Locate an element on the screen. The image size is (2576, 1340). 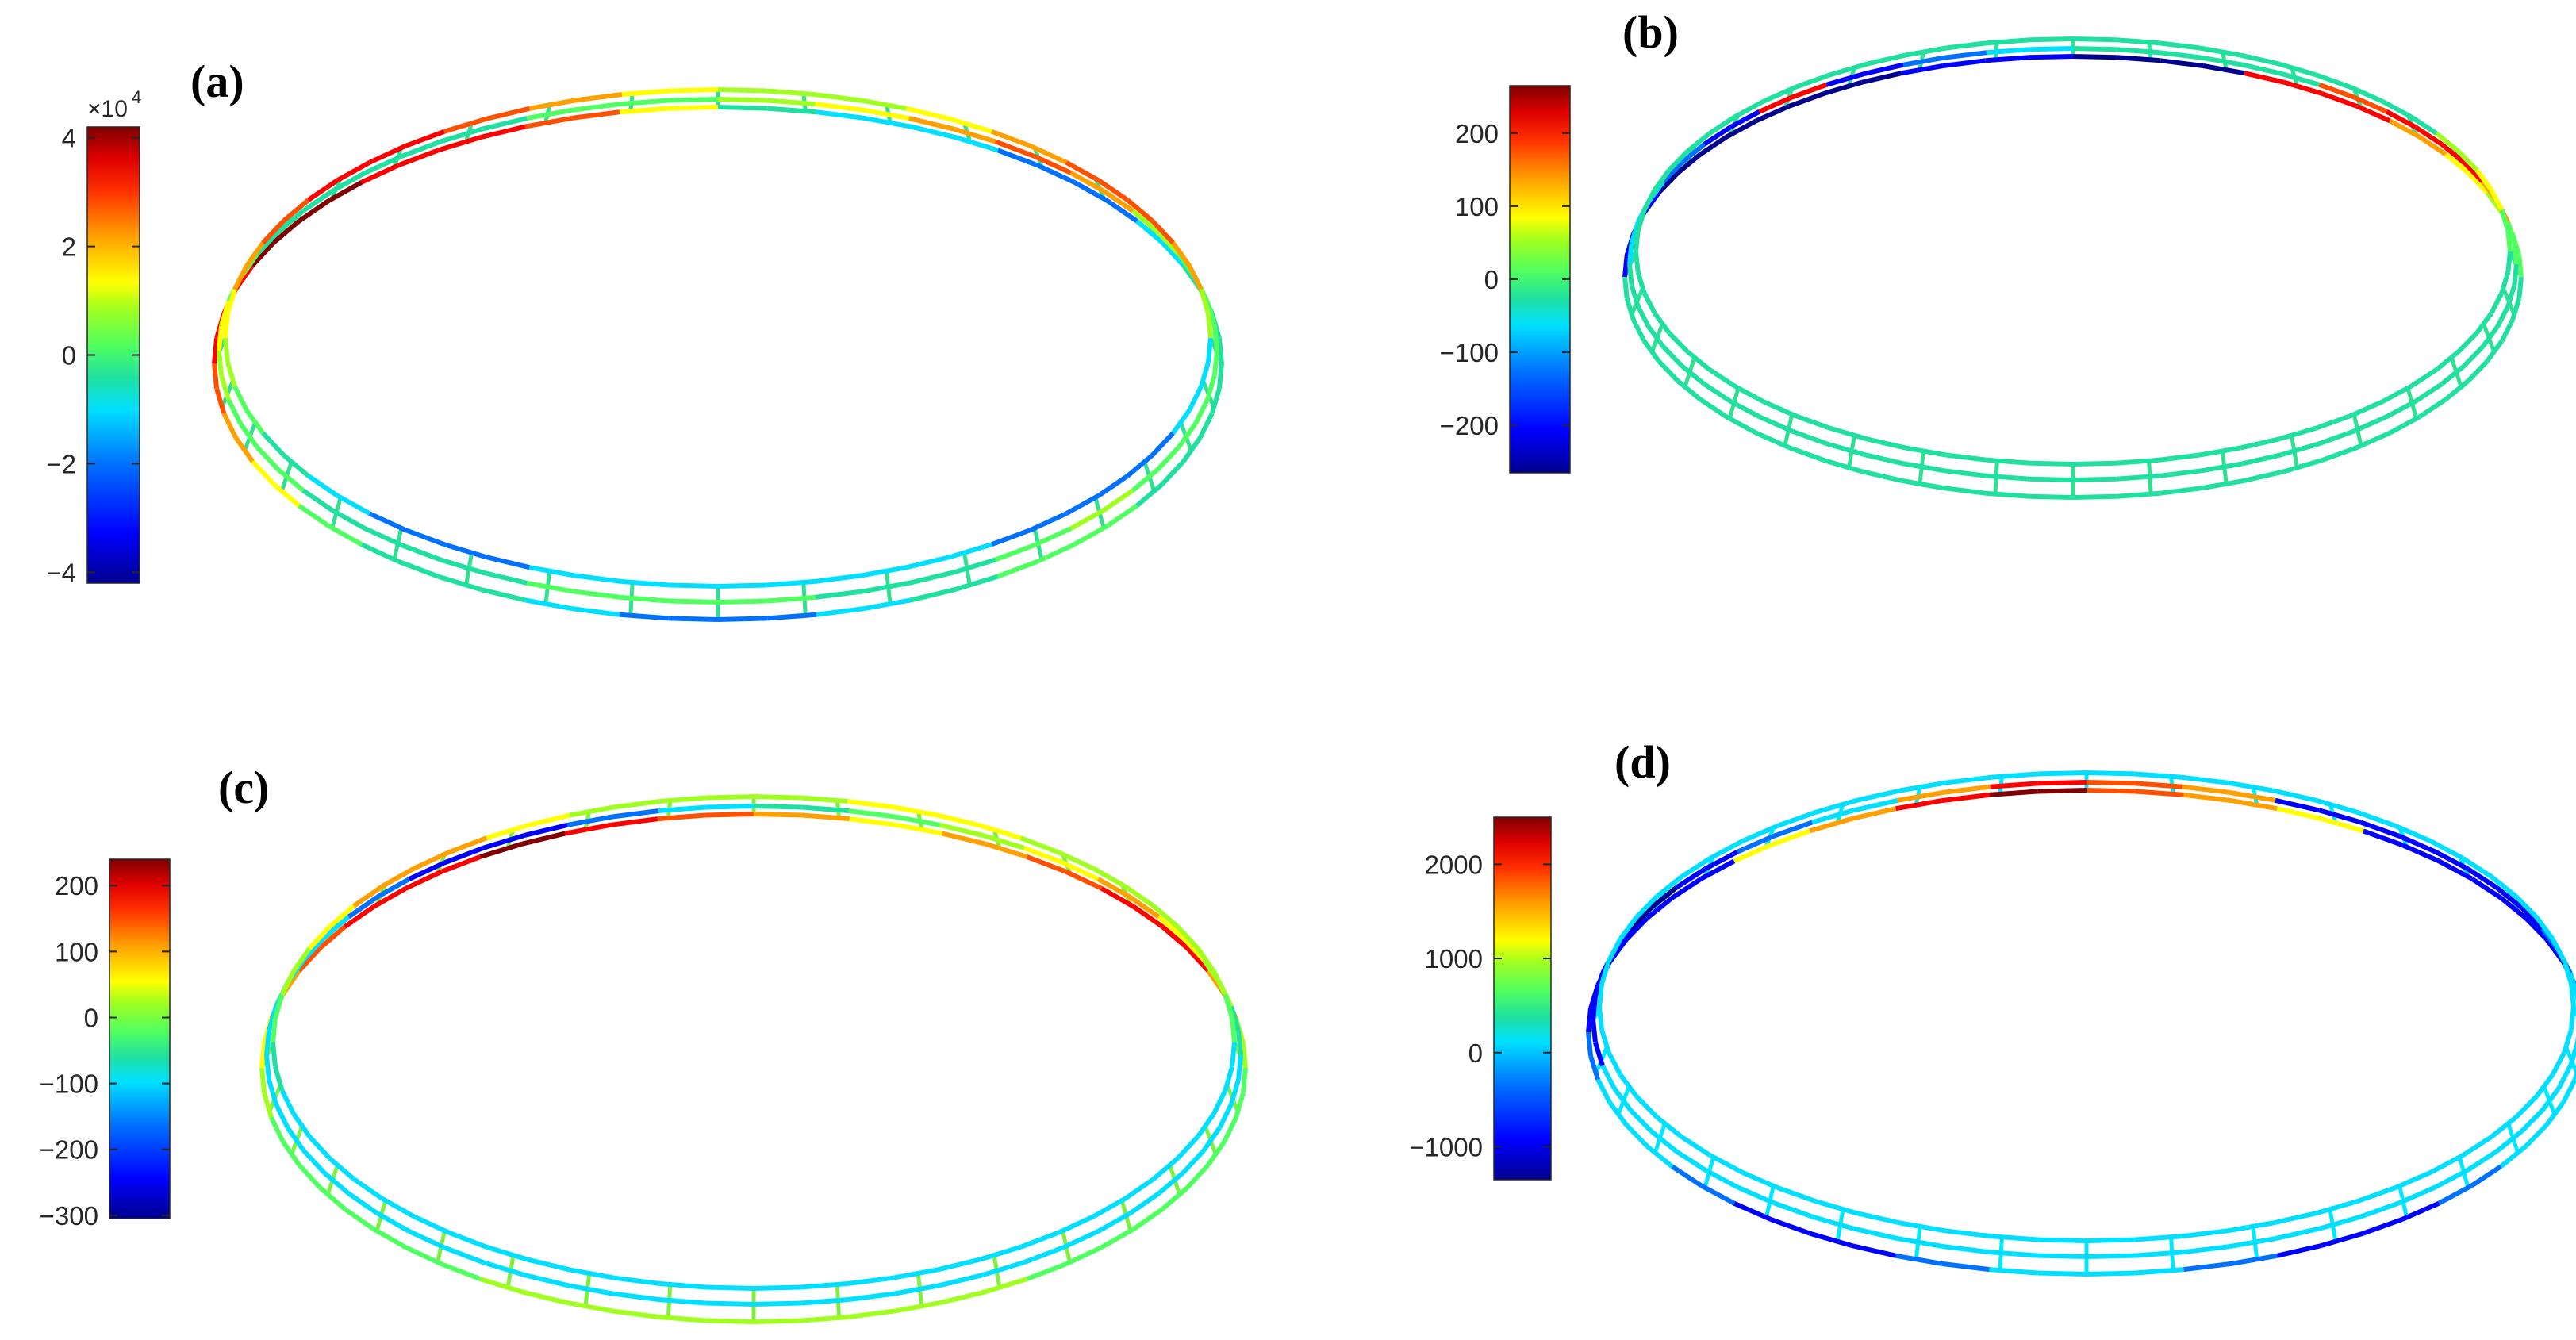
colorbar-tick-label: 200 is located at coordinates (1477, 133).